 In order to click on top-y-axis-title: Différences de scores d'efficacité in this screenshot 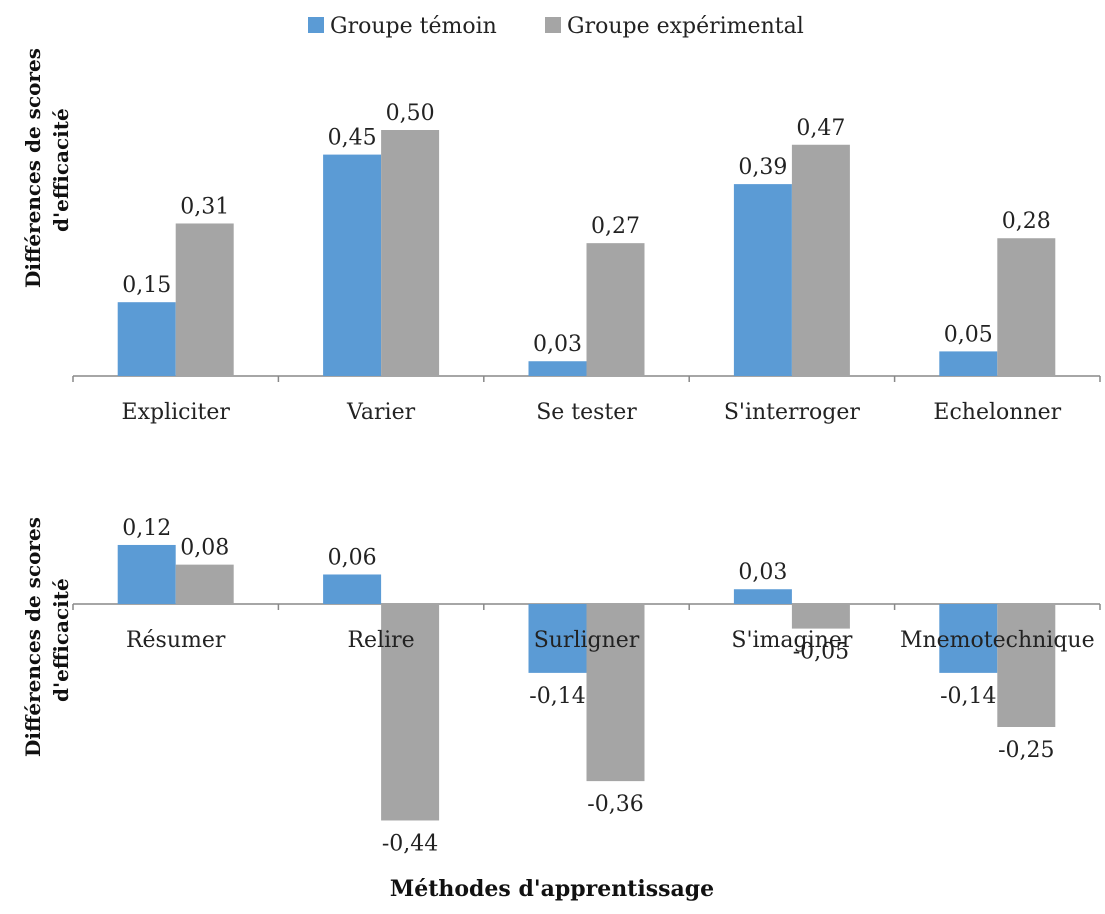, I will do `click(47, 168)`.